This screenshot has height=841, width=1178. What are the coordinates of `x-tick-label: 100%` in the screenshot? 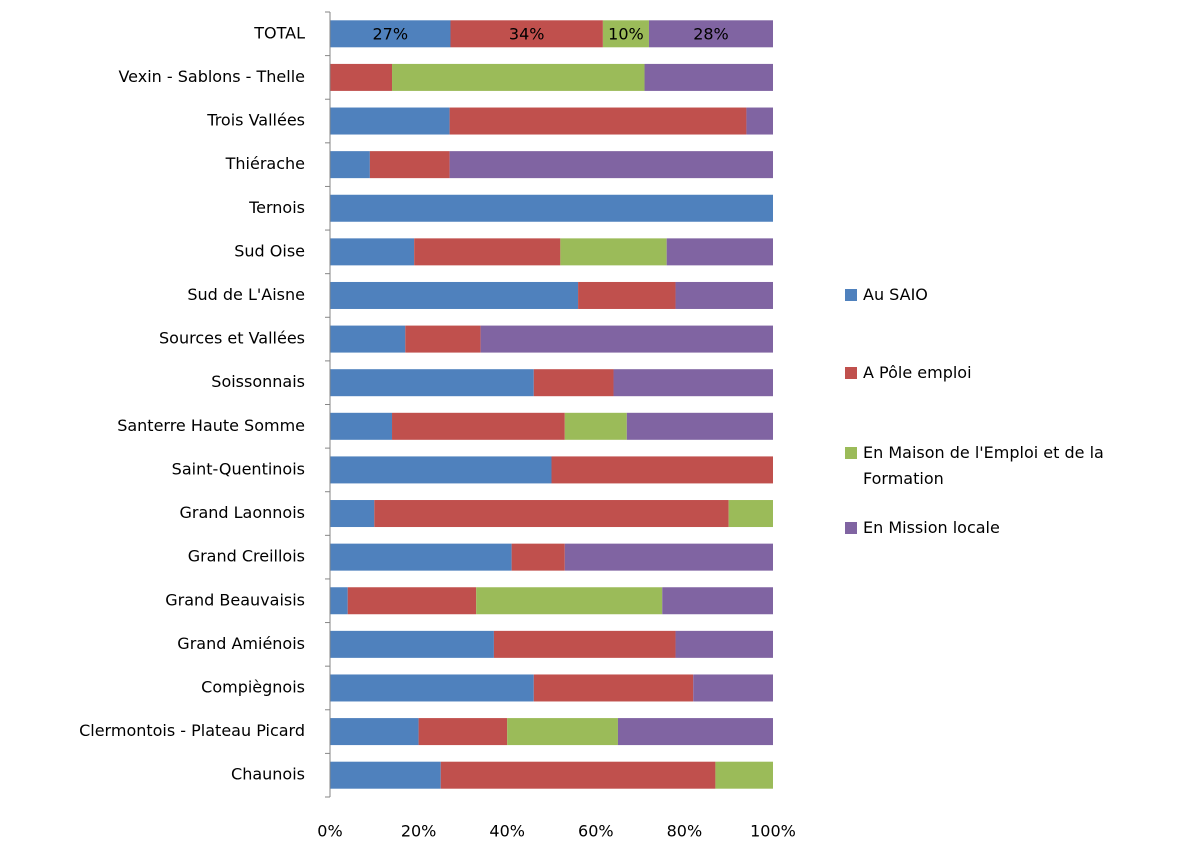 It's located at (773, 831).